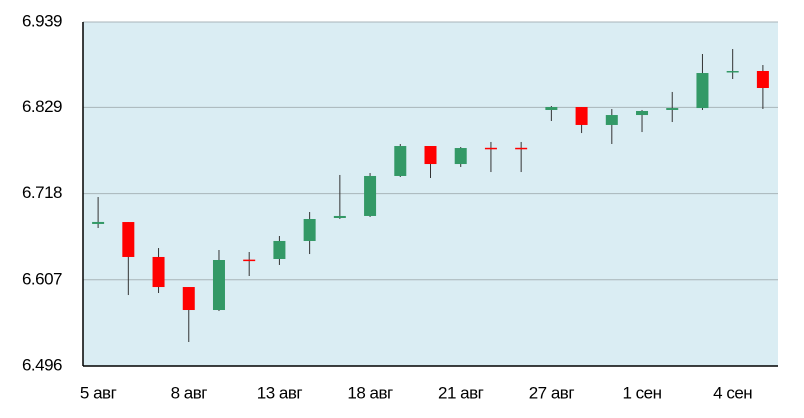  What do you see at coordinates (732, 392) in the screenshot?
I see `x-tick-label: 4 сен` at bounding box center [732, 392].